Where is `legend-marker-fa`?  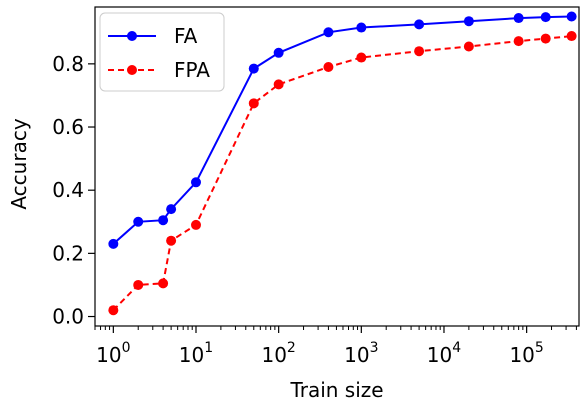 legend-marker-fa is located at coordinates (132, 36).